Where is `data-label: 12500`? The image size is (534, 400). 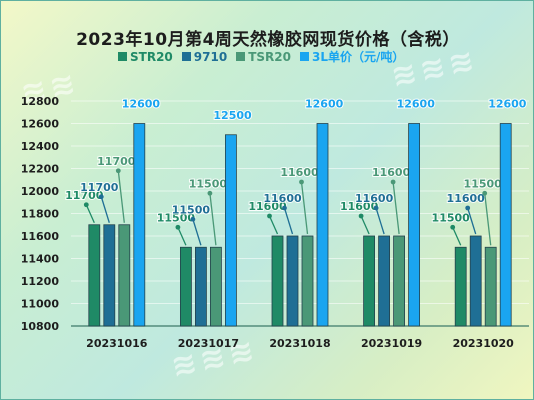 data-label: 12500 is located at coordinates (232, 115).